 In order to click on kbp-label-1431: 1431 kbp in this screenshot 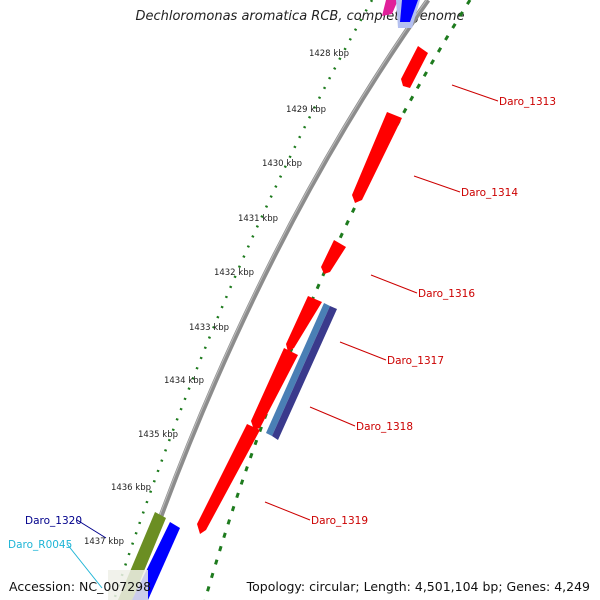, I will do `click(258, 219)`.